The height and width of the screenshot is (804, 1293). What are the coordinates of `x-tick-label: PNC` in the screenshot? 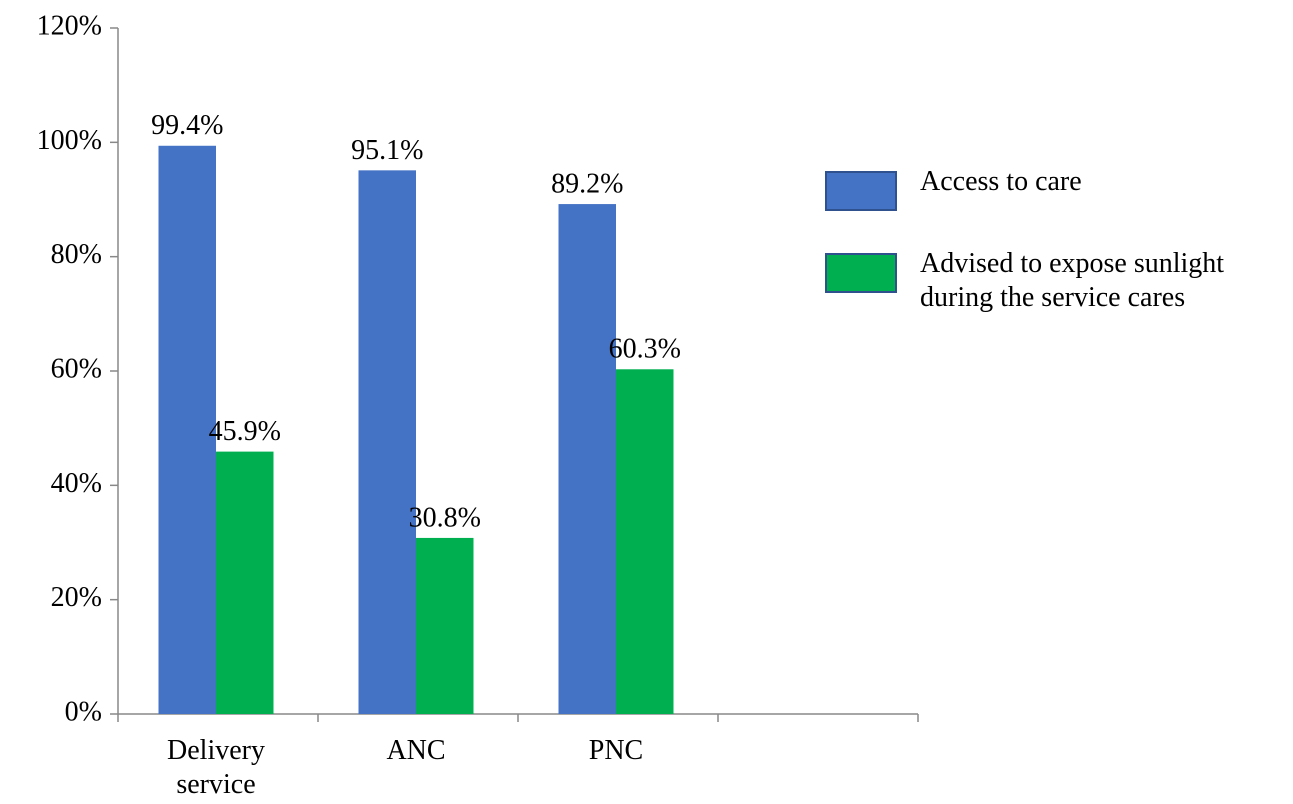 It's located at (616, 750).